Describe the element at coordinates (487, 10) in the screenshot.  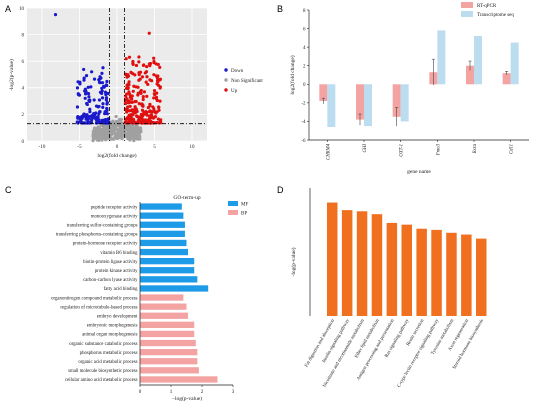
I see `qpcr-legend: RT-qPCR Transcriptome seq` at that location.